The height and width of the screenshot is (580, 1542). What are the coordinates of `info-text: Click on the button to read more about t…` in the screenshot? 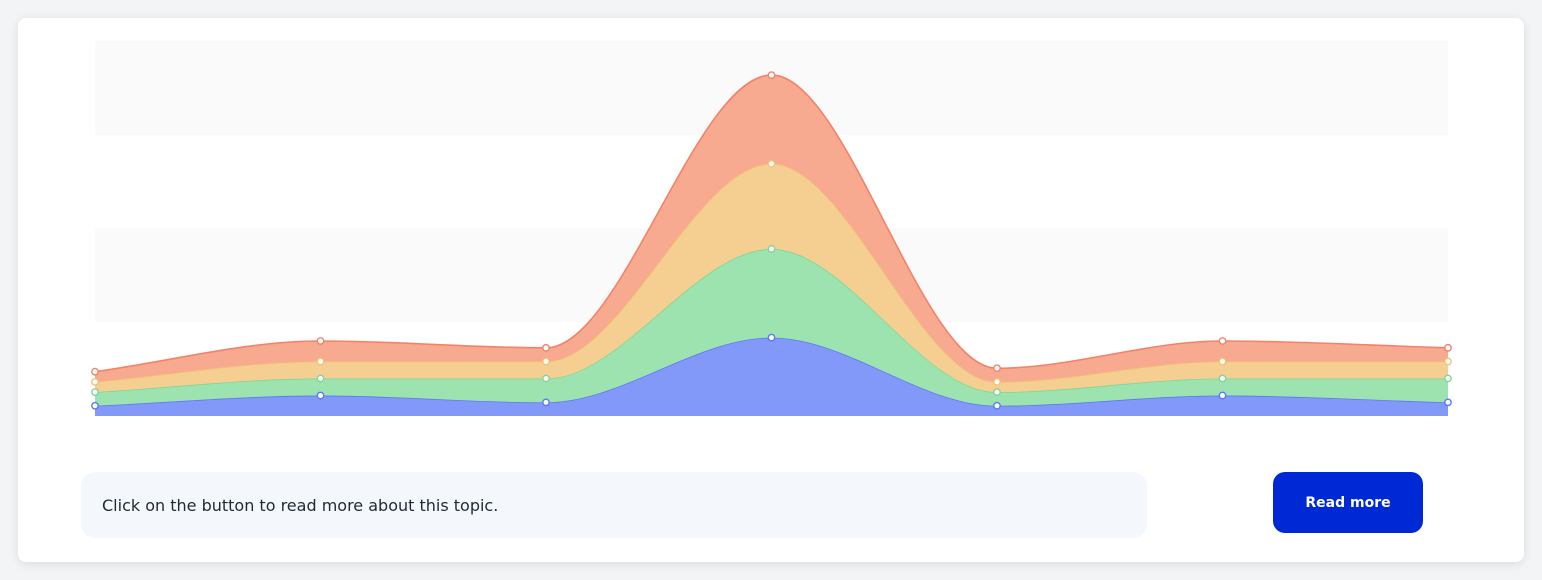 It's located at (300, 505).